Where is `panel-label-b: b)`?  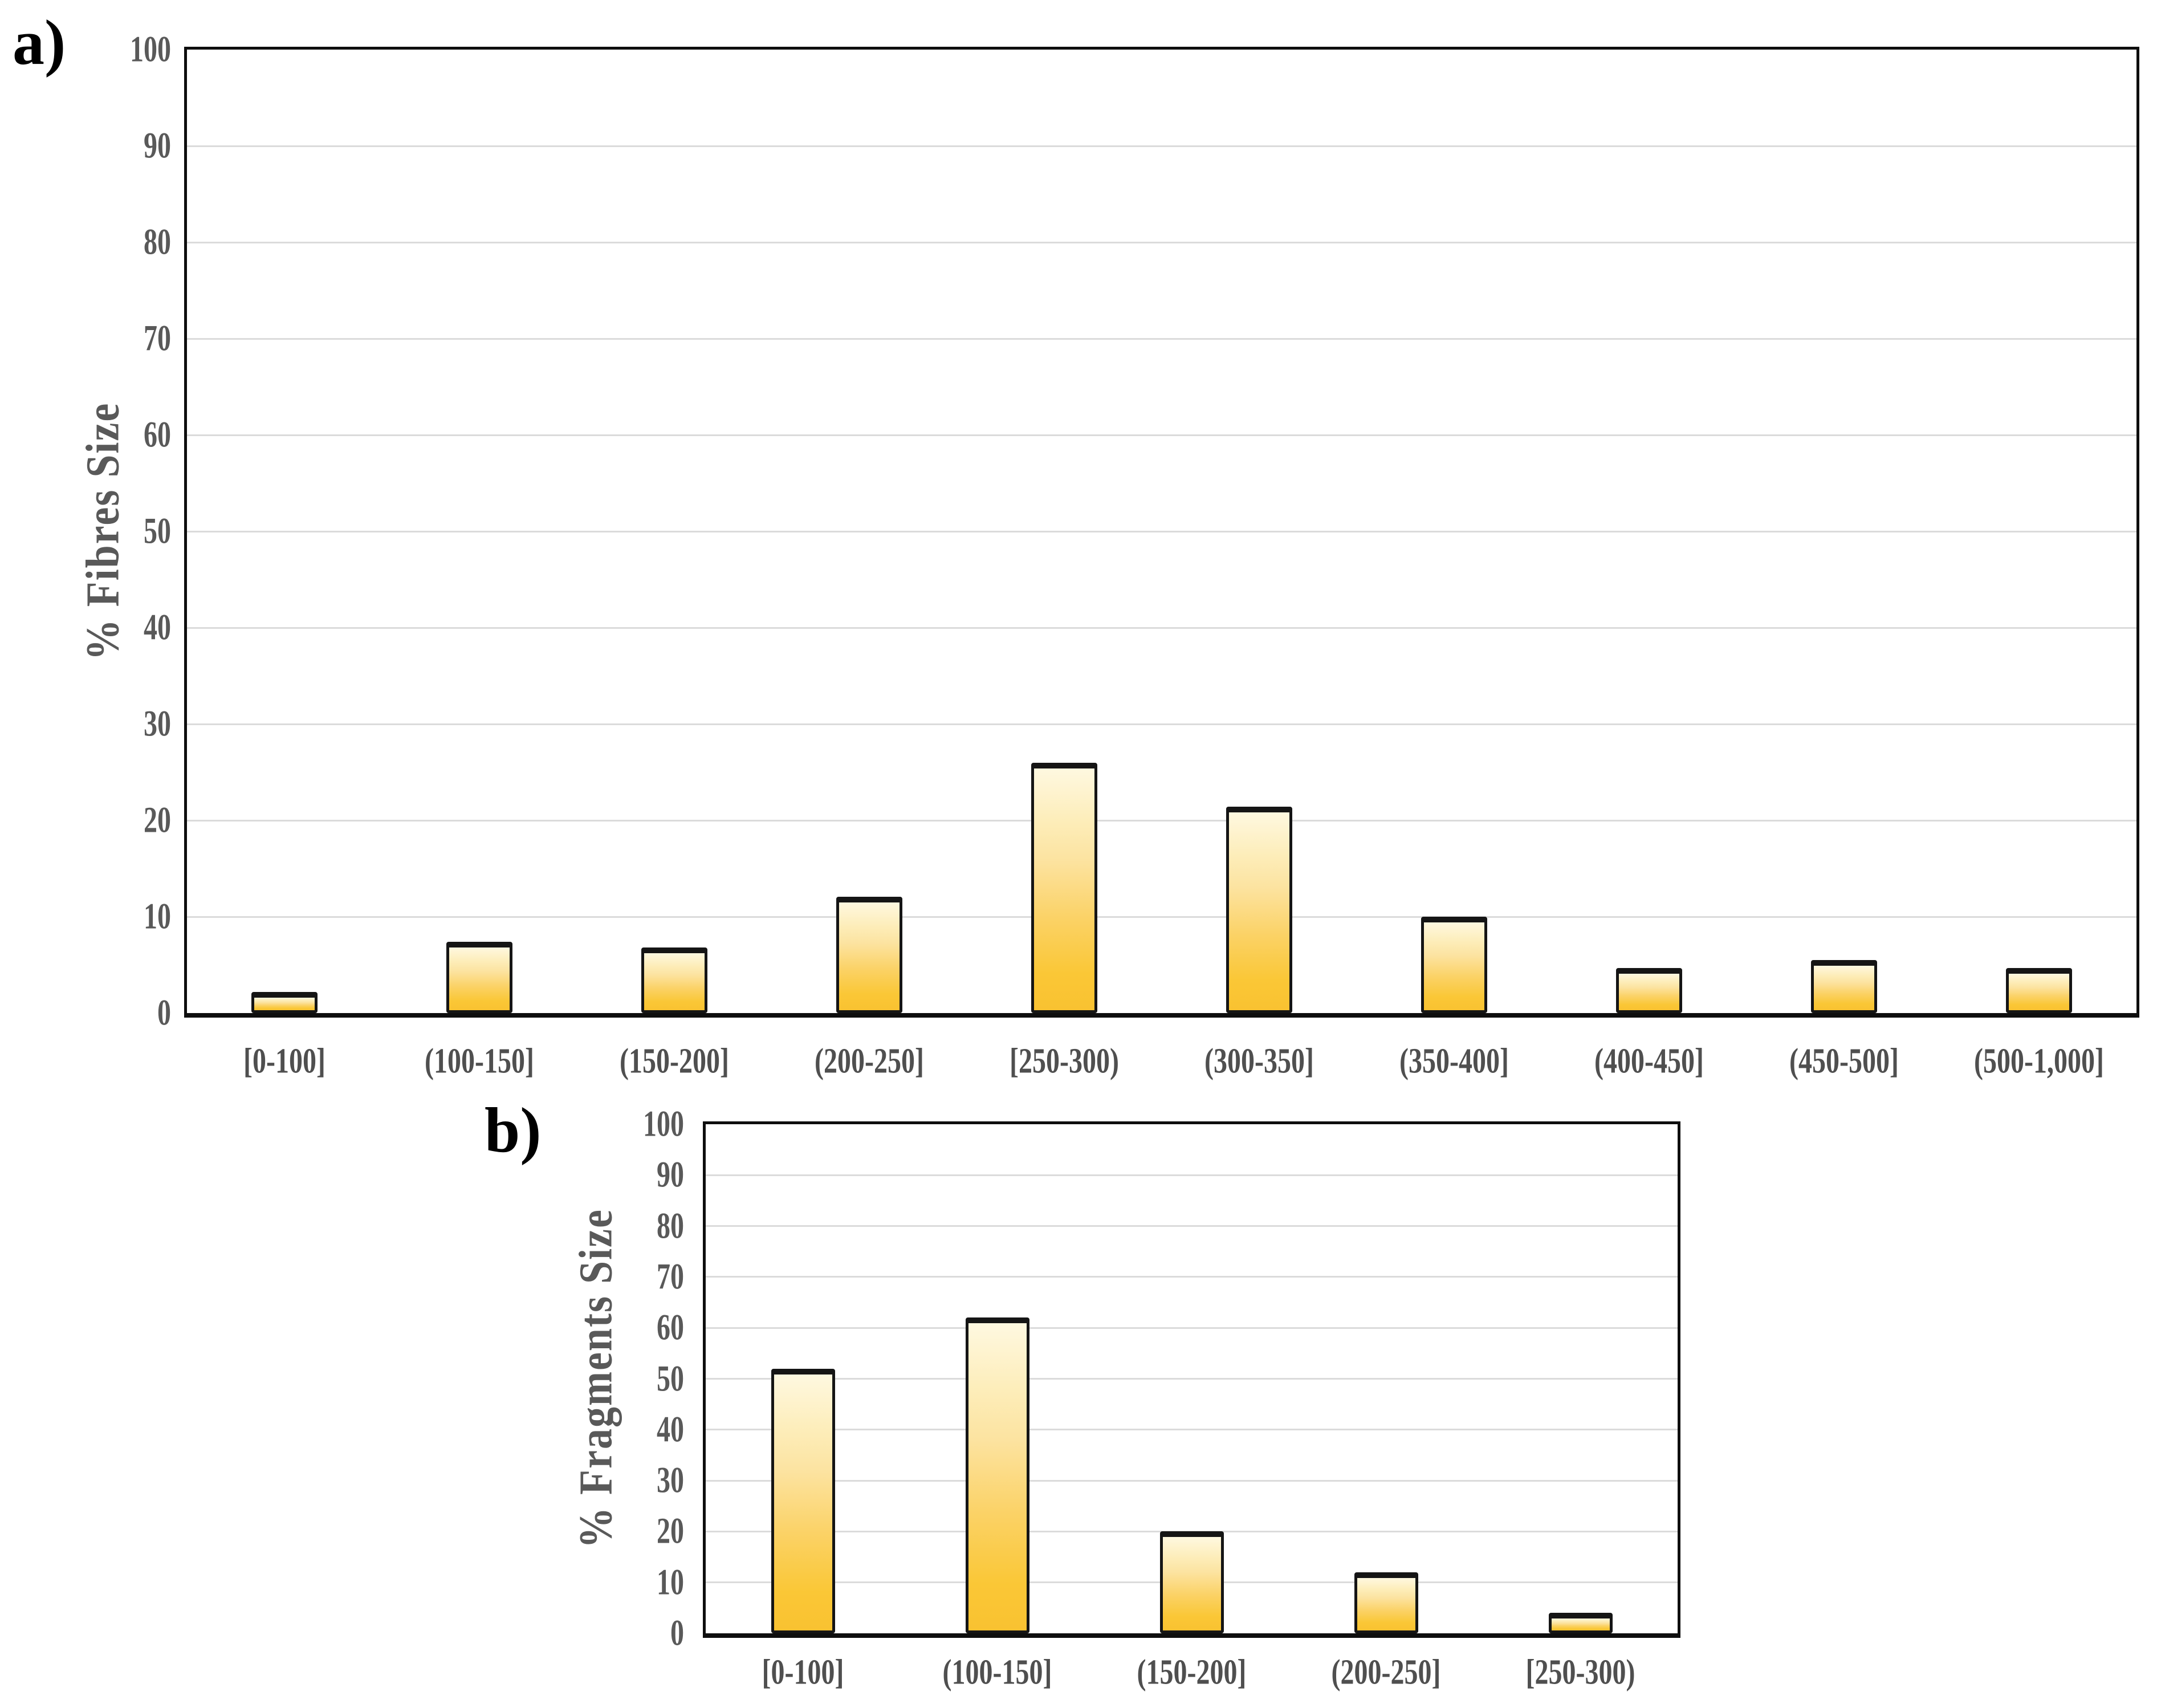
panel-label-b: b) is located at coordinates (513, 1130).